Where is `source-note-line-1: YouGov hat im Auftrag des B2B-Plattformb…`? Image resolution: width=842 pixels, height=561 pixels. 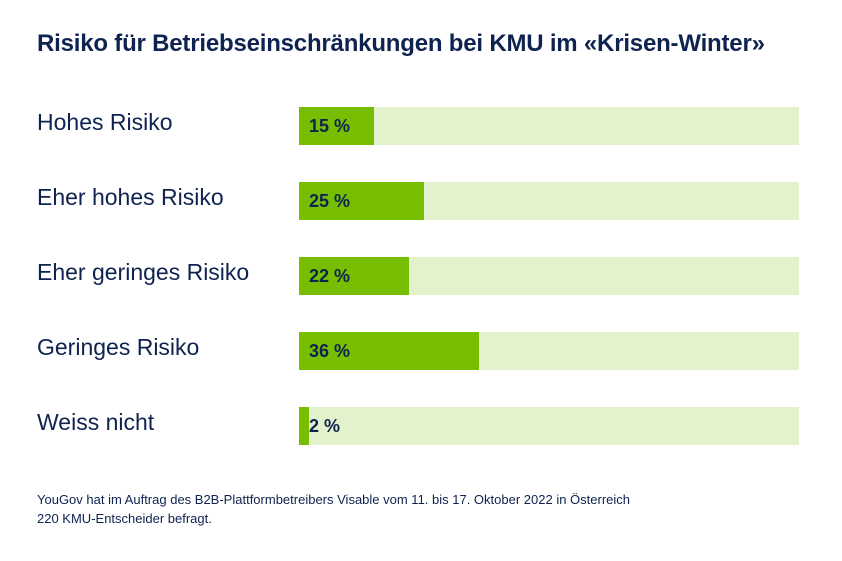
source-note-line-1: YouGov hat im Auftrag des B2B-Plattformb… is located at coordinates (334, 499).